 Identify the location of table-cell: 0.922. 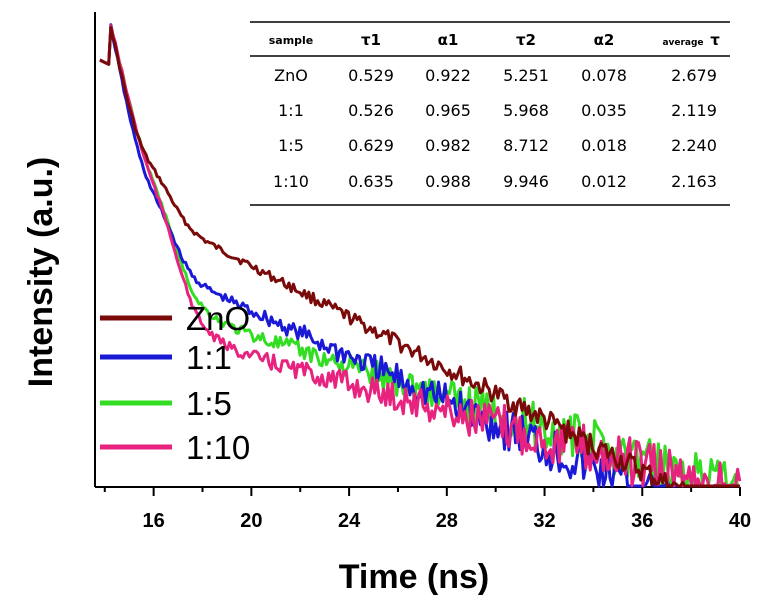
(448, 75).